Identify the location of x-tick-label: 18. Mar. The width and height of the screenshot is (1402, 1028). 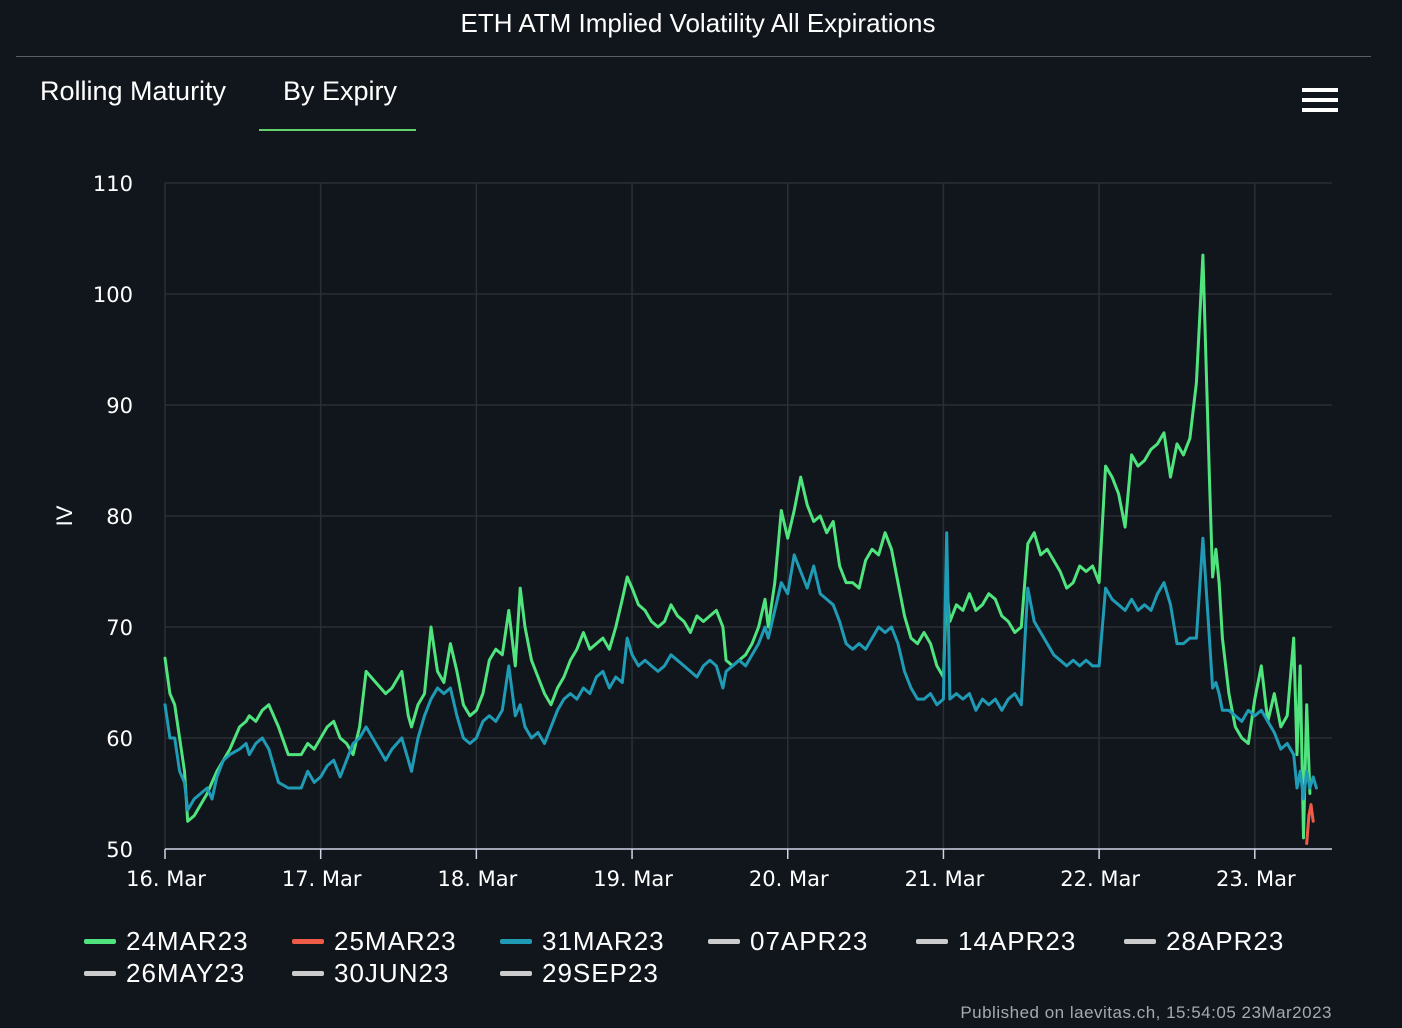
(478, 879).